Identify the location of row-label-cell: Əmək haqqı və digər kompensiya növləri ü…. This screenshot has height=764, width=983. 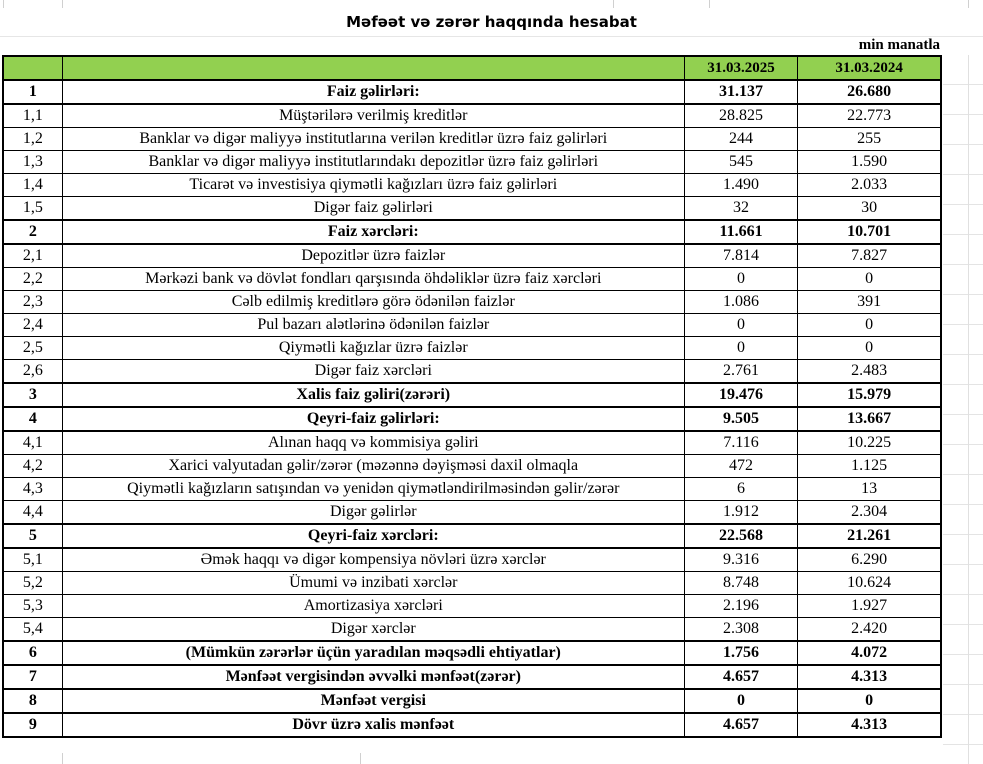
(373, 559).